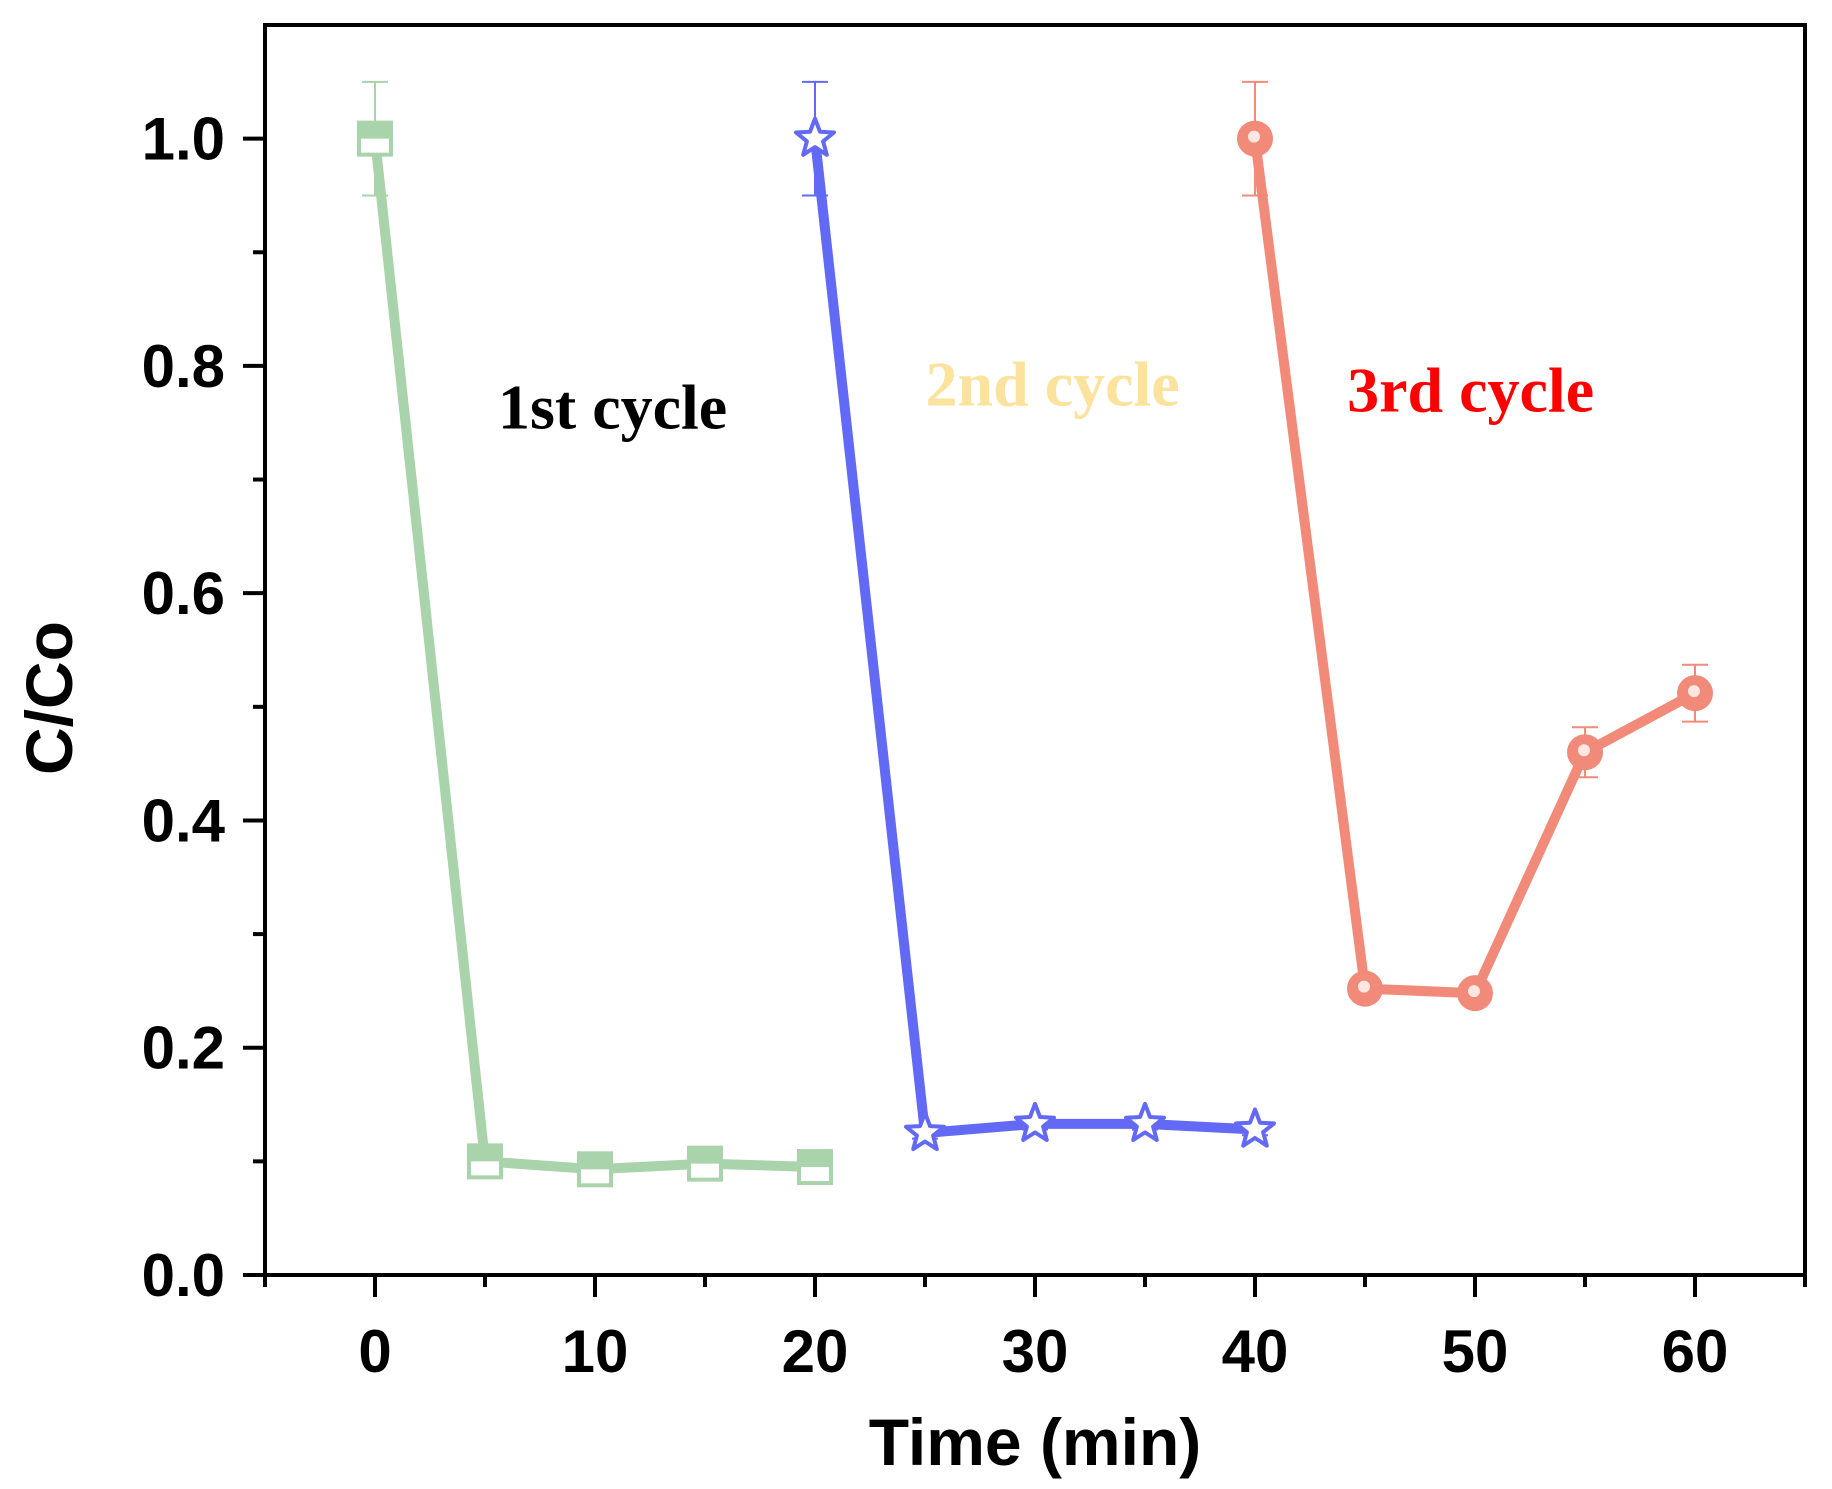 The image size is (1832, 1489). I want to click on y-tick-label: 0.0, so click(183, 1275).